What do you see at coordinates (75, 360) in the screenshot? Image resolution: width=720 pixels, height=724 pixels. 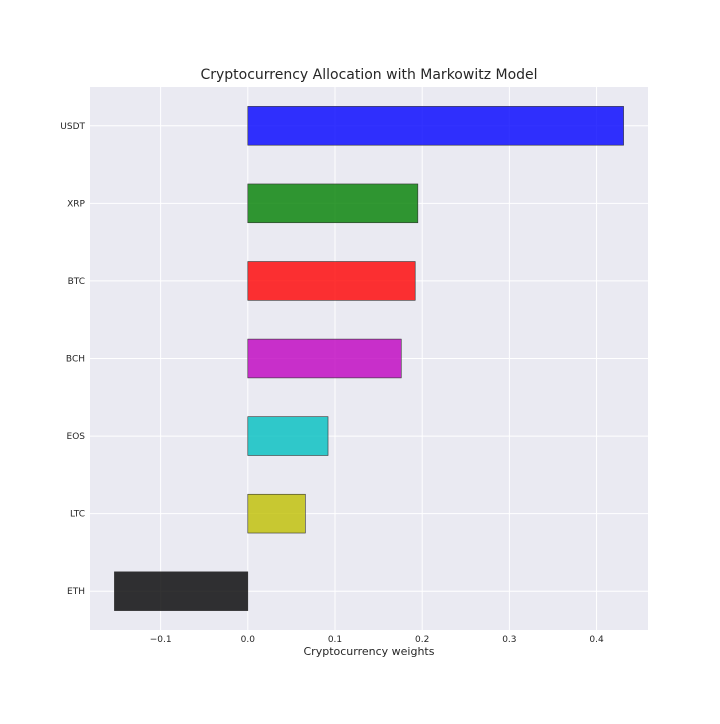 I see `y-tick-label: BCH` at bounding box center [75, 360].